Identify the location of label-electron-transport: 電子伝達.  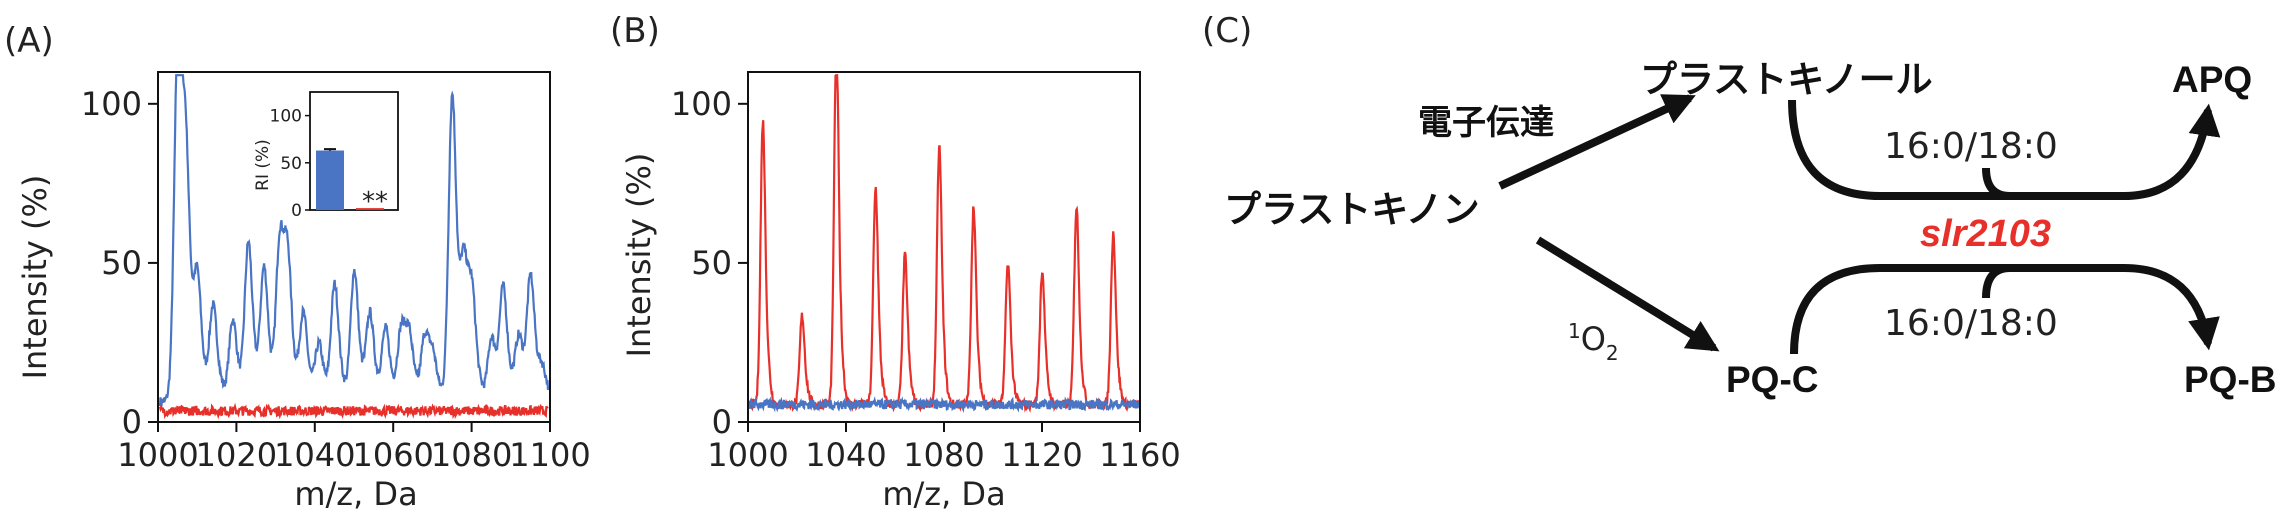
(1486, 123).